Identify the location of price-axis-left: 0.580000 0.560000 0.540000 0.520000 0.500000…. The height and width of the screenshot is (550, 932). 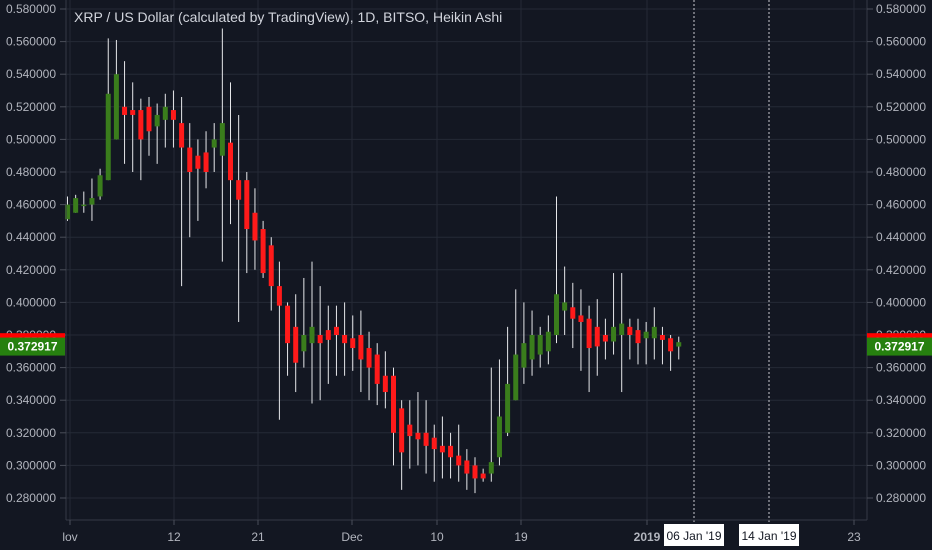
(36, 253).